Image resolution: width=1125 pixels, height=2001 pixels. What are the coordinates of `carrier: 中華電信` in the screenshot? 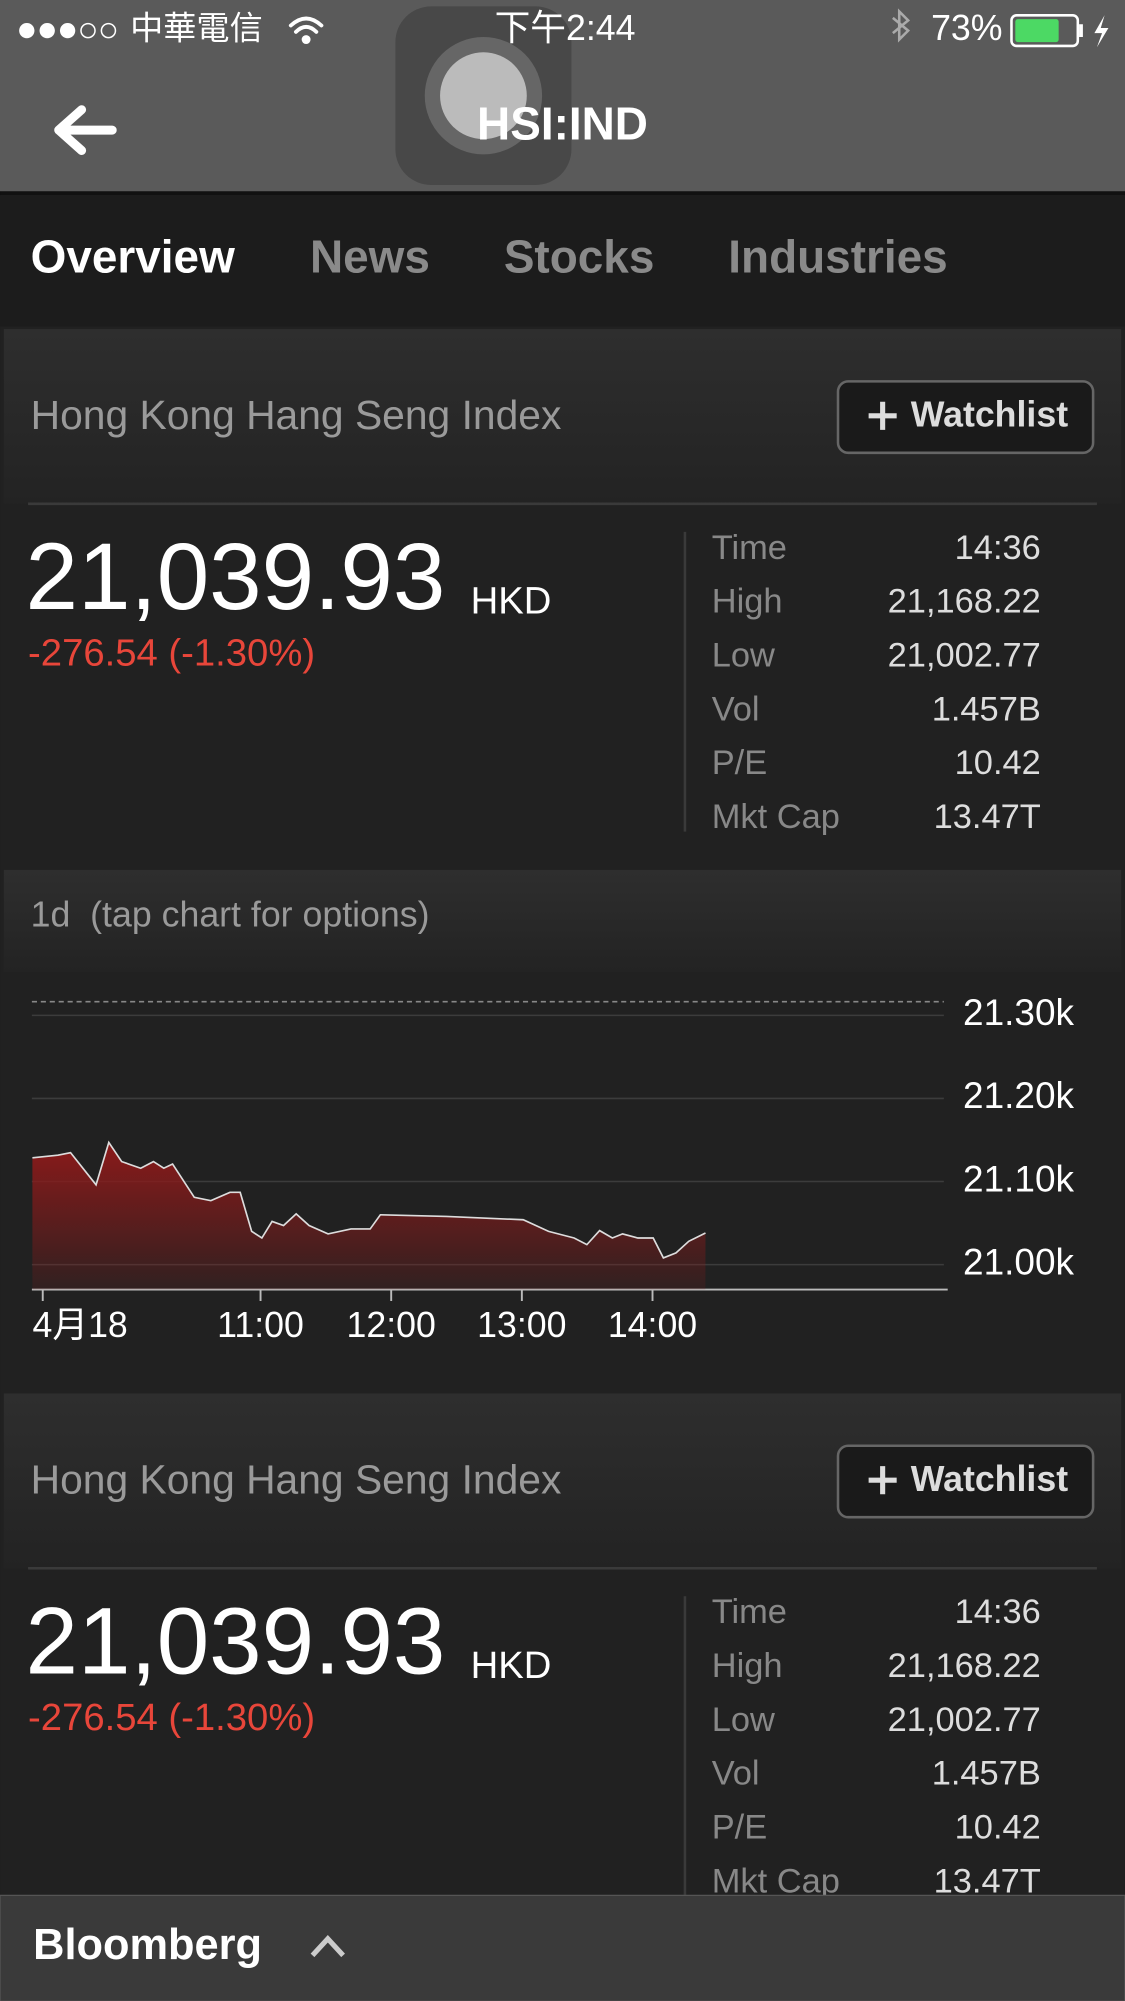 It's located at (196, 28).